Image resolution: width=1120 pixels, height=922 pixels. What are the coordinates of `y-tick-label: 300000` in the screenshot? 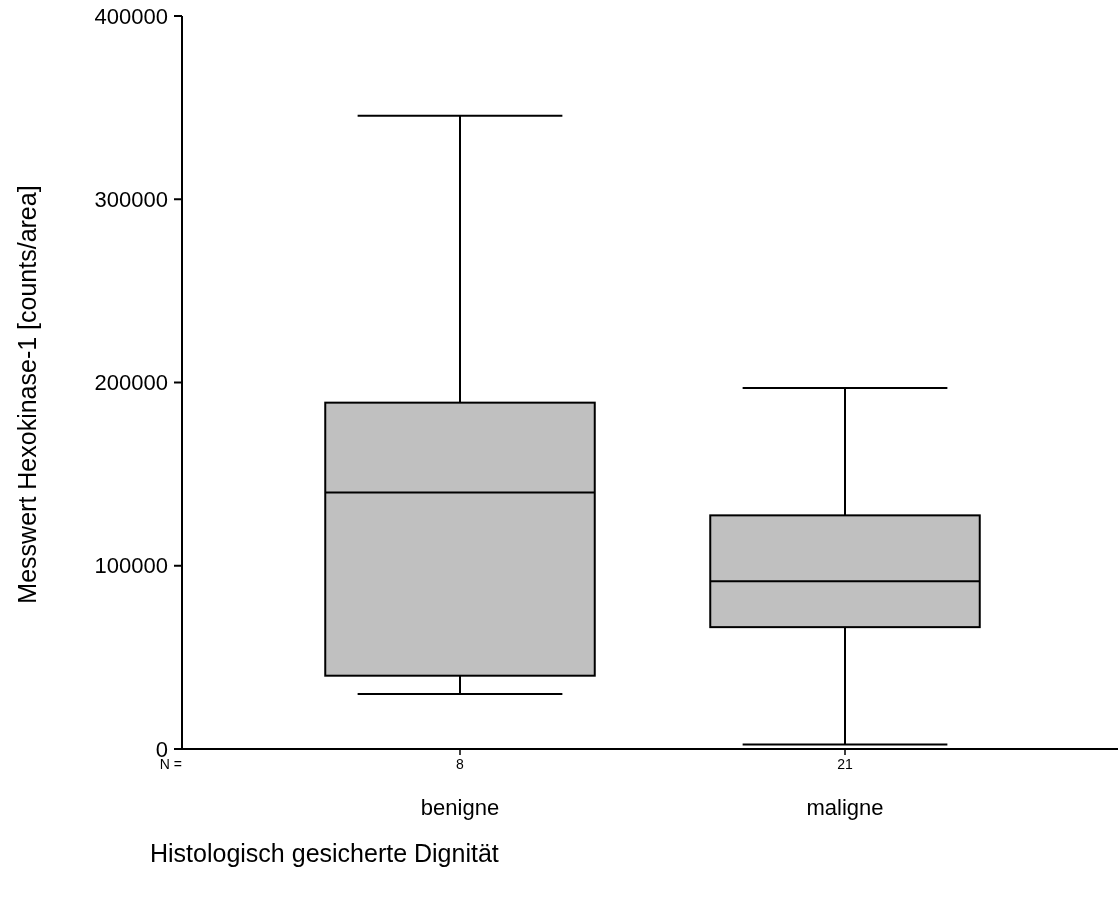 It's located at (131, 199).